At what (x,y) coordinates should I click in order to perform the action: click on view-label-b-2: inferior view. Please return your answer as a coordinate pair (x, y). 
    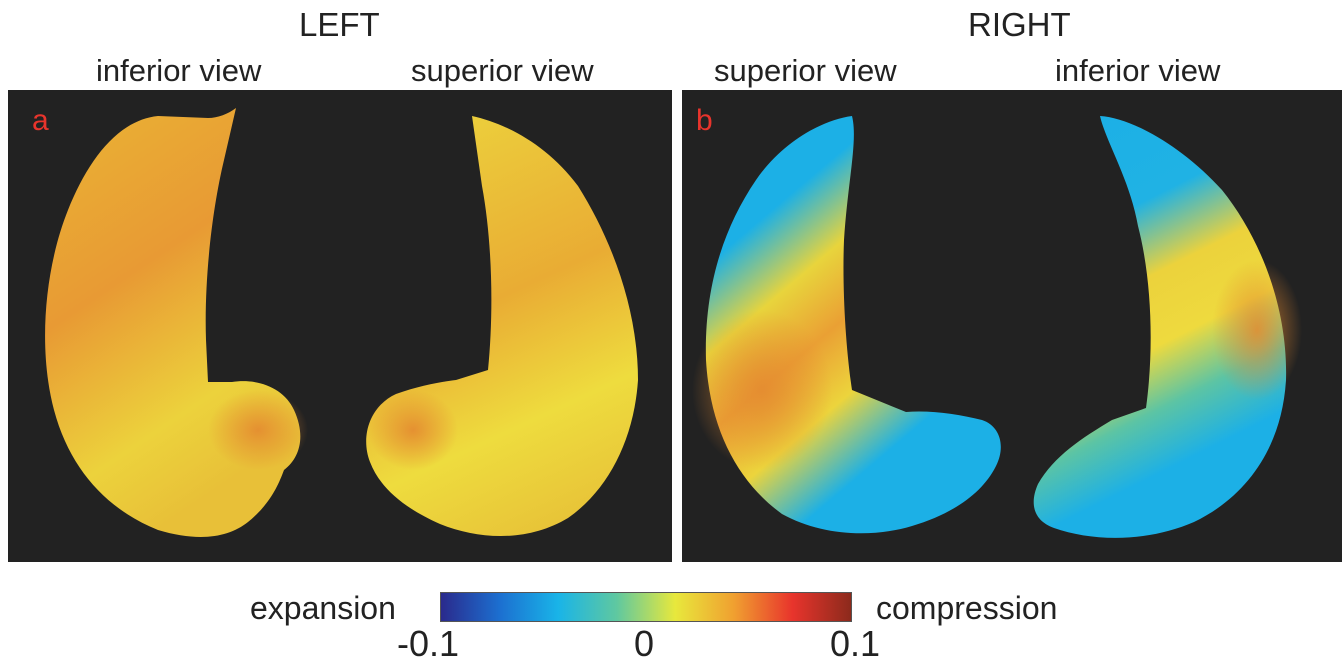
    Looking at the image, I should click on (1138, 70).